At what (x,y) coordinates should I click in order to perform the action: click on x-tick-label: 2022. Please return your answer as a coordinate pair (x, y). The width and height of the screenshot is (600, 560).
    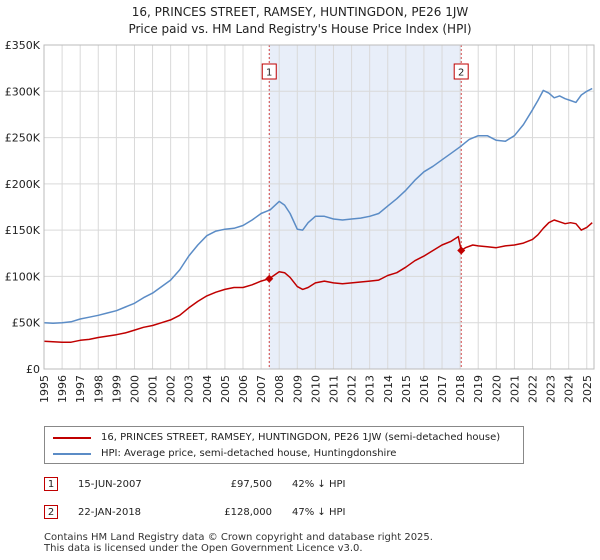
    Looking at the image, I should click on (532, 389).